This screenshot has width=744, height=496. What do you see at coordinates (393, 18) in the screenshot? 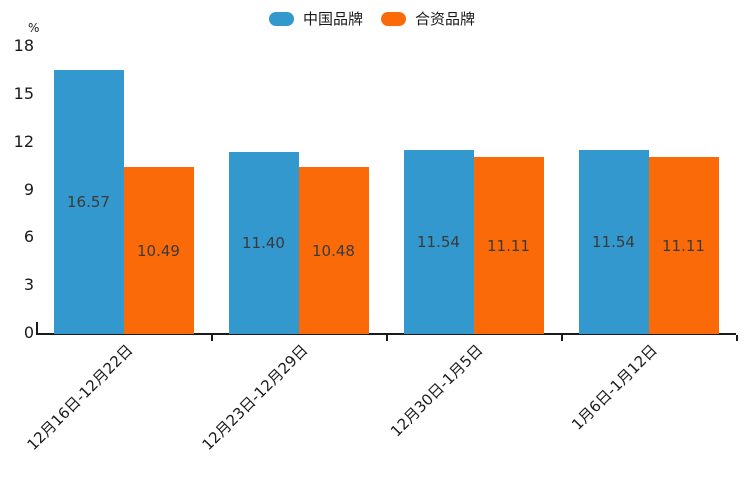
I see `legend-swatch-joint-venture-brand` at bounding box center [393, 18].